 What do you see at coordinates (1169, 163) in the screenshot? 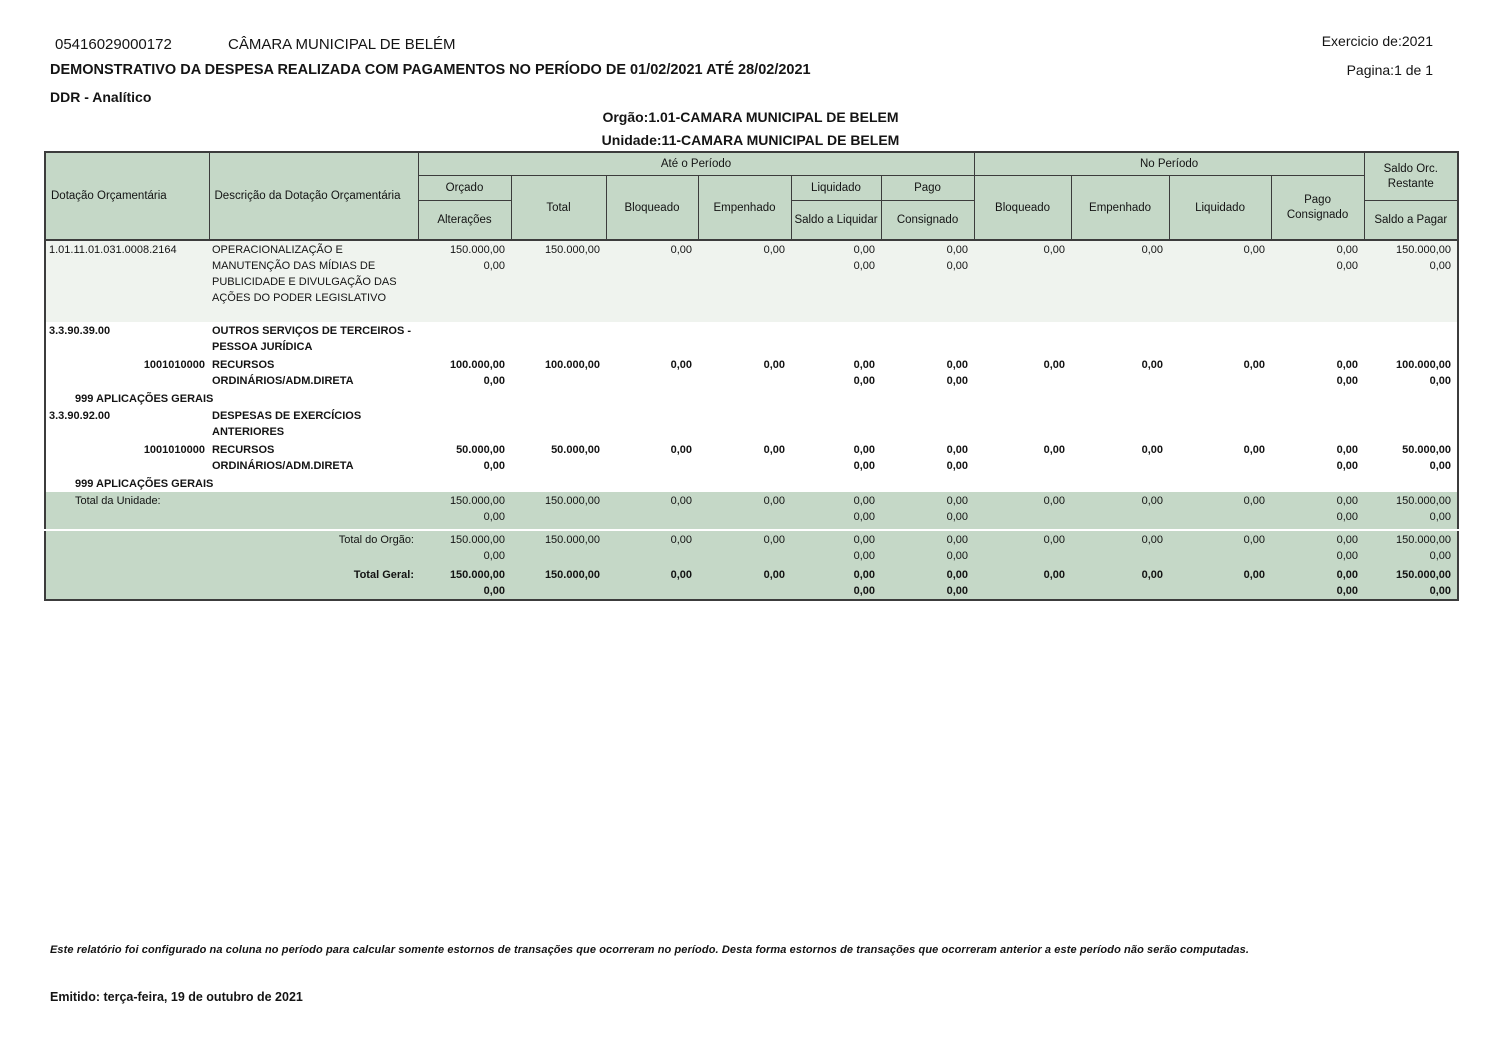
I see `header-group-no-periodo: No Período` at bounding box center [1169, 163].